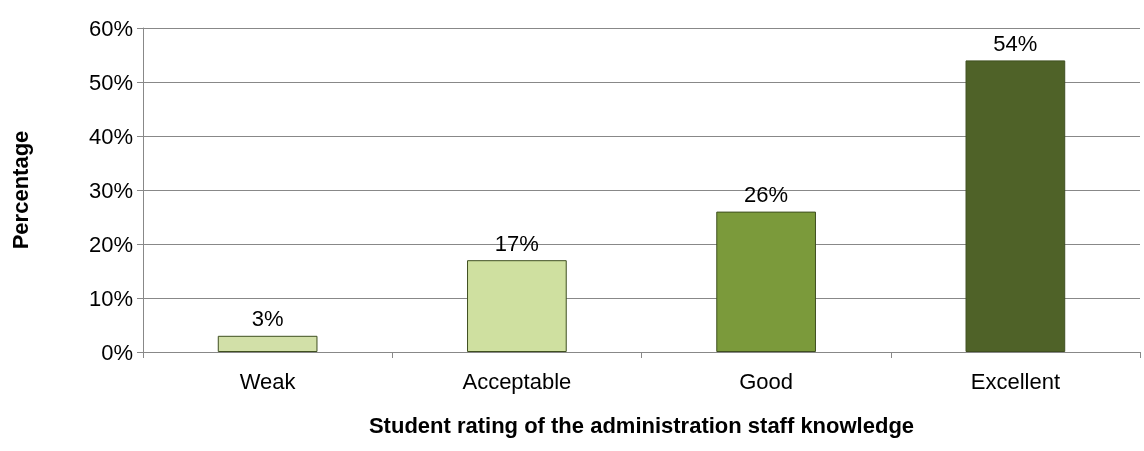 This screenshot has height=451, width=1144. I want to click on x-tick-label: Weak, so click(268, 381).